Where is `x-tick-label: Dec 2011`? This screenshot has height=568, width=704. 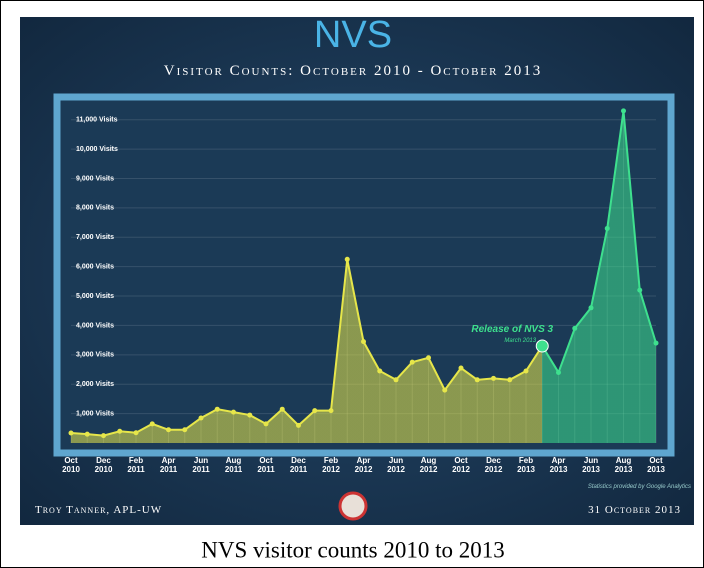
x-tick-label: Dec 2011 is located at coordinates (298, 465).